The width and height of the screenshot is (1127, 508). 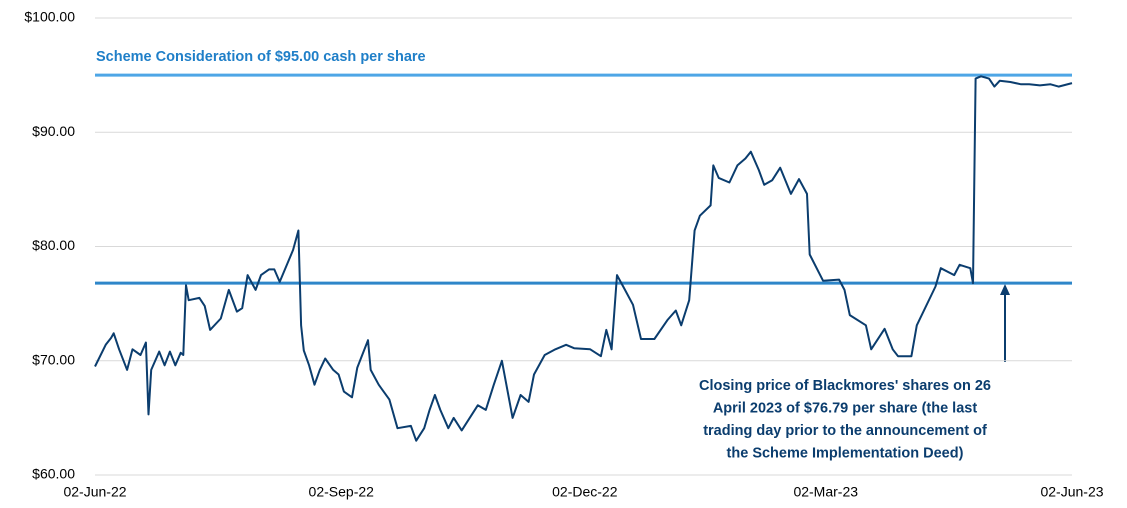 I want to click on y-tick-label: $90.00, so click(x=53, y=131).